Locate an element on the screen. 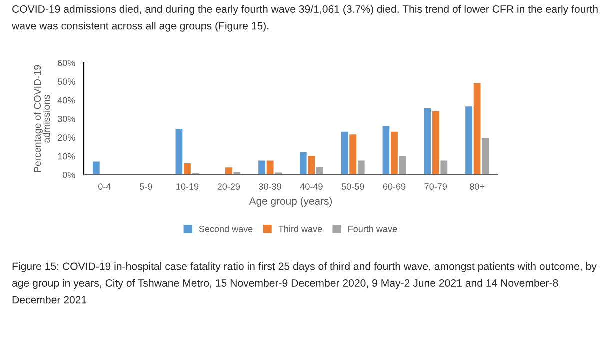  x-tick-label: 10-19 is located at coordinates (187, 187).